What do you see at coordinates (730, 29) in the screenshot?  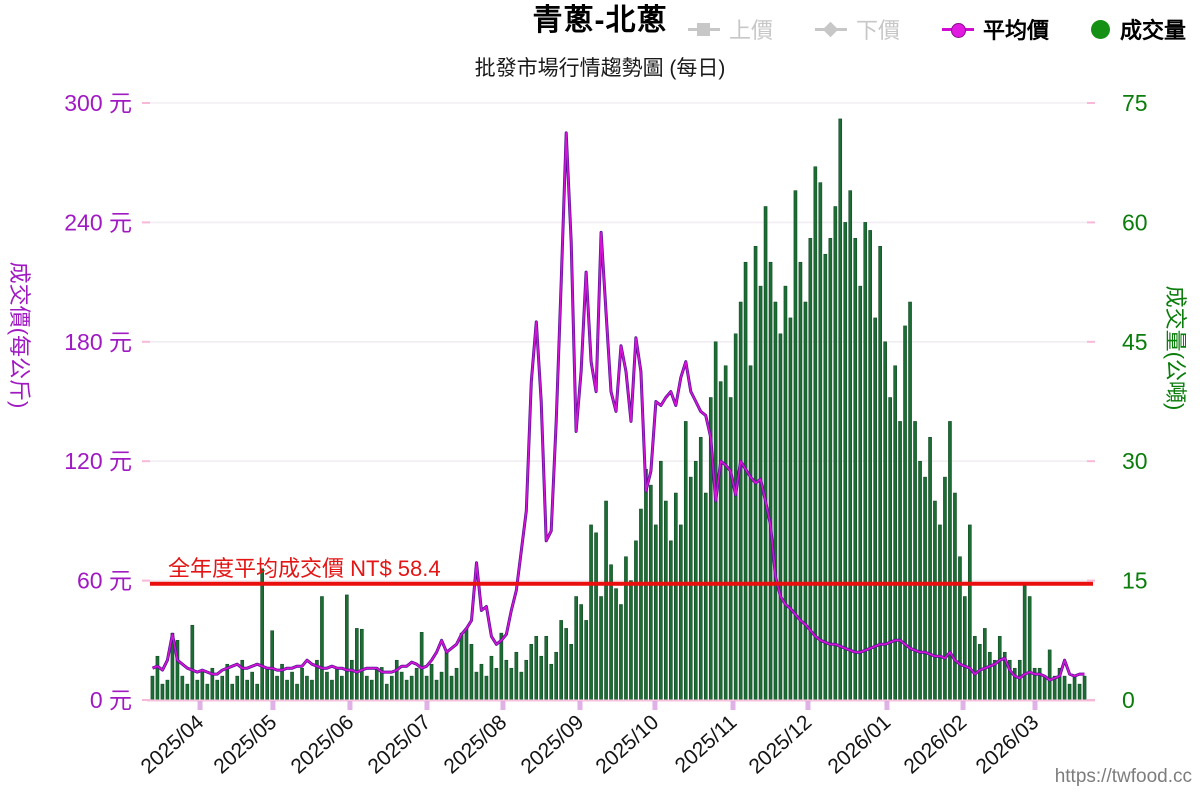 I see `legend-item-upper-price: 上價` at bounding box center [730, 29].